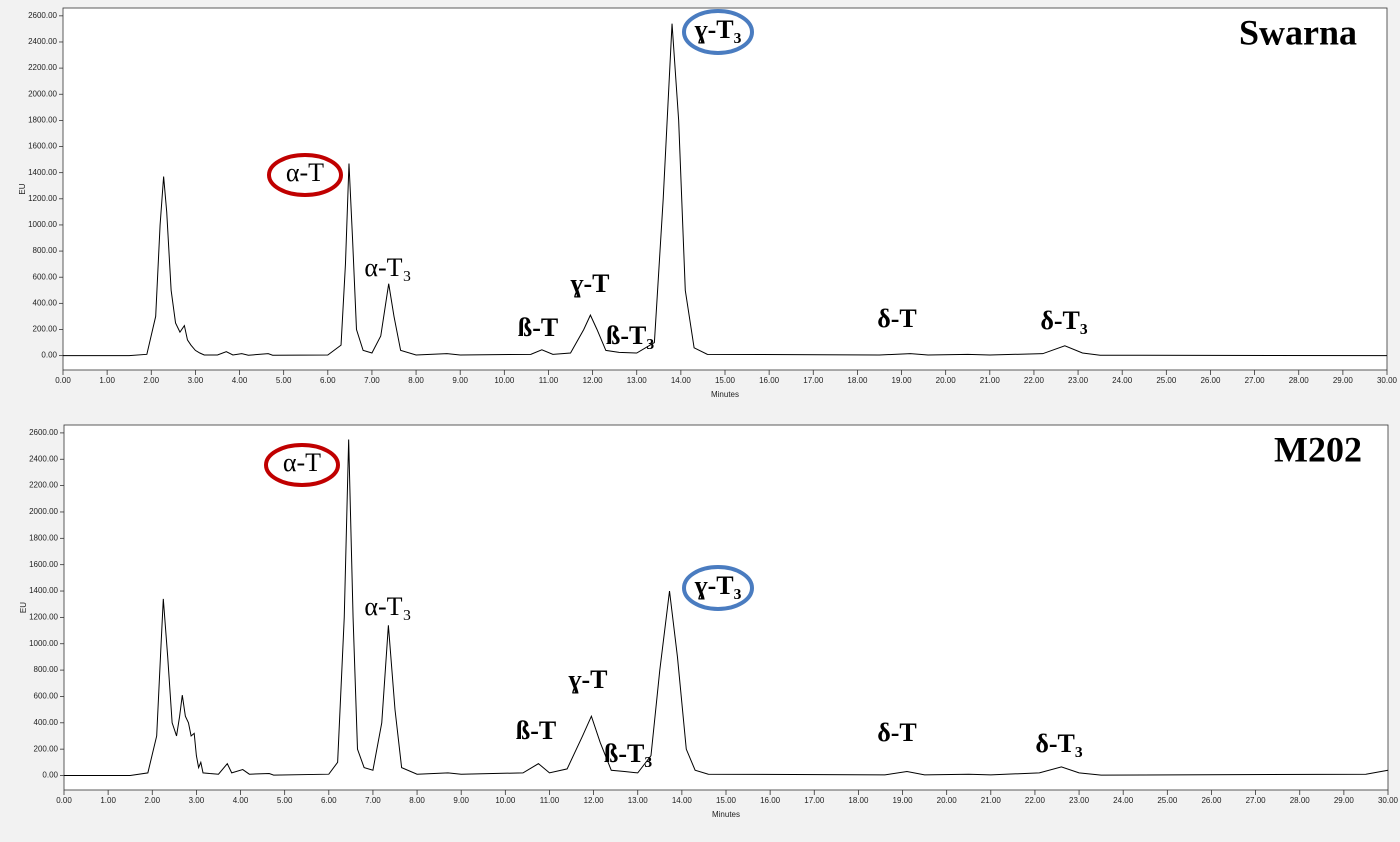 Image resolution: width=1400 pixels, height=842 pixels. I want to click on panel-title: M202, so click(1318, 449).